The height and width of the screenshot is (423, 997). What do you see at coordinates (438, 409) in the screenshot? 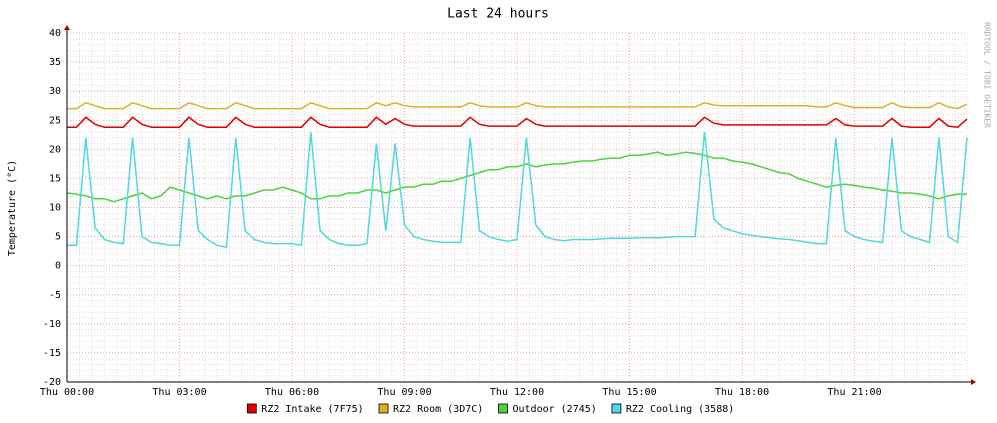
I see `legend-label: RZ2 Room (3D7C)` at bounding box center [438, 409].